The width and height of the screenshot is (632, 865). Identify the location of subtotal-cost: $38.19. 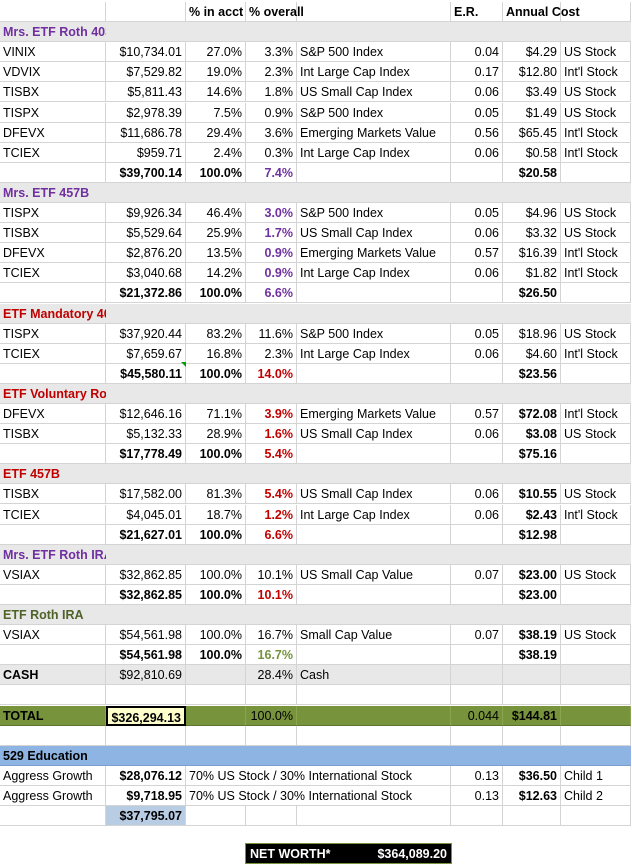
(532, 655).